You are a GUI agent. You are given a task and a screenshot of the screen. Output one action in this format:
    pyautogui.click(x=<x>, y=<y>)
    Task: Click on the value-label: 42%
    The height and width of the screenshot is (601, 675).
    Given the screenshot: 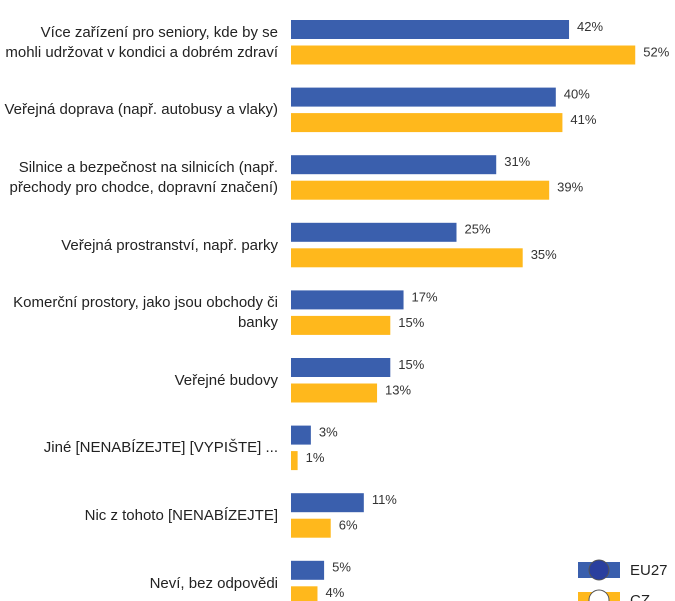 What is the action you would take?
    pyautogui.click(x=590, y=26)
    